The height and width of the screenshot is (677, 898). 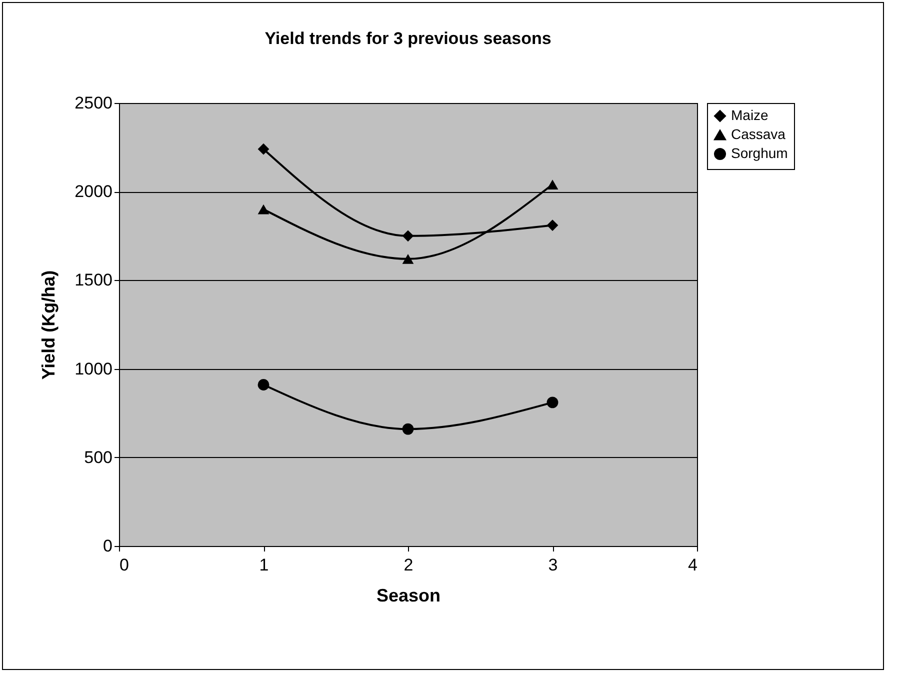 What do you see at coordinates (98, 457) in the screenshot?
I see `y-tick-label: 500` at bounding box center [98, 457].